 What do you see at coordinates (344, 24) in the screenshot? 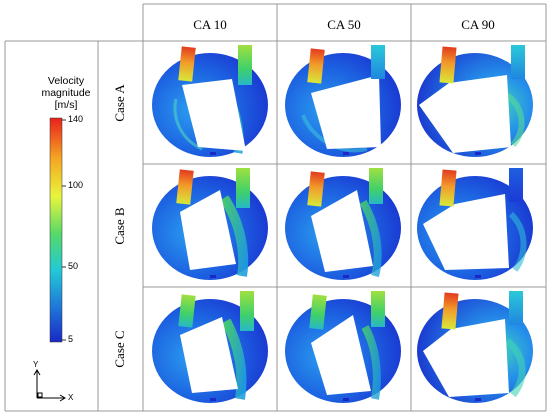
I see `column-header-ca50: CA 50` at bounding box center [344, 24].